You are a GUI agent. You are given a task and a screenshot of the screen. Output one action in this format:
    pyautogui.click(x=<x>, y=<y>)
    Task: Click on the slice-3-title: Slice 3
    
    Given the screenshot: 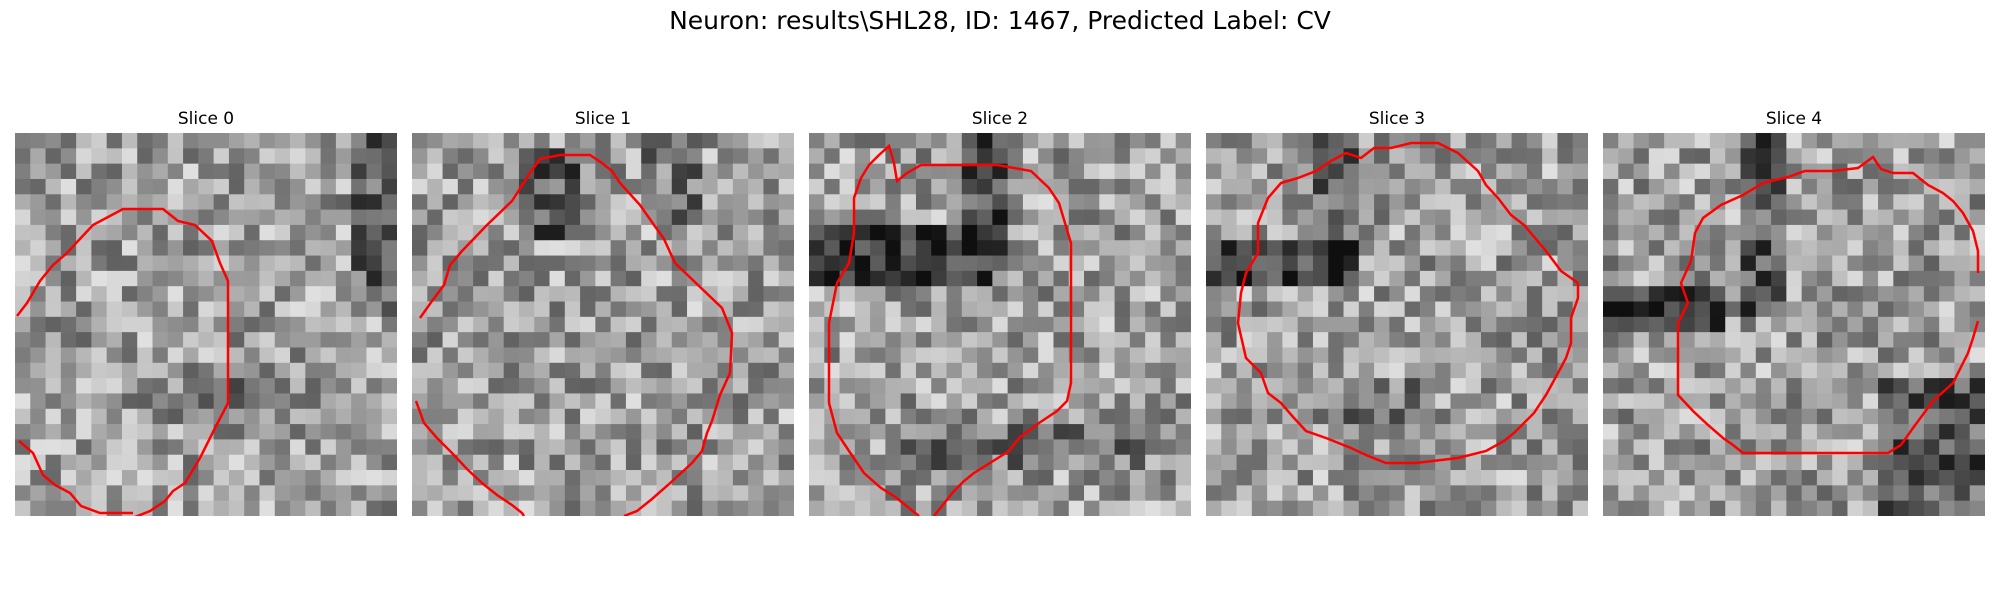 What is the action you would take?
    pyautogui.click(x=1397, y=119)
    